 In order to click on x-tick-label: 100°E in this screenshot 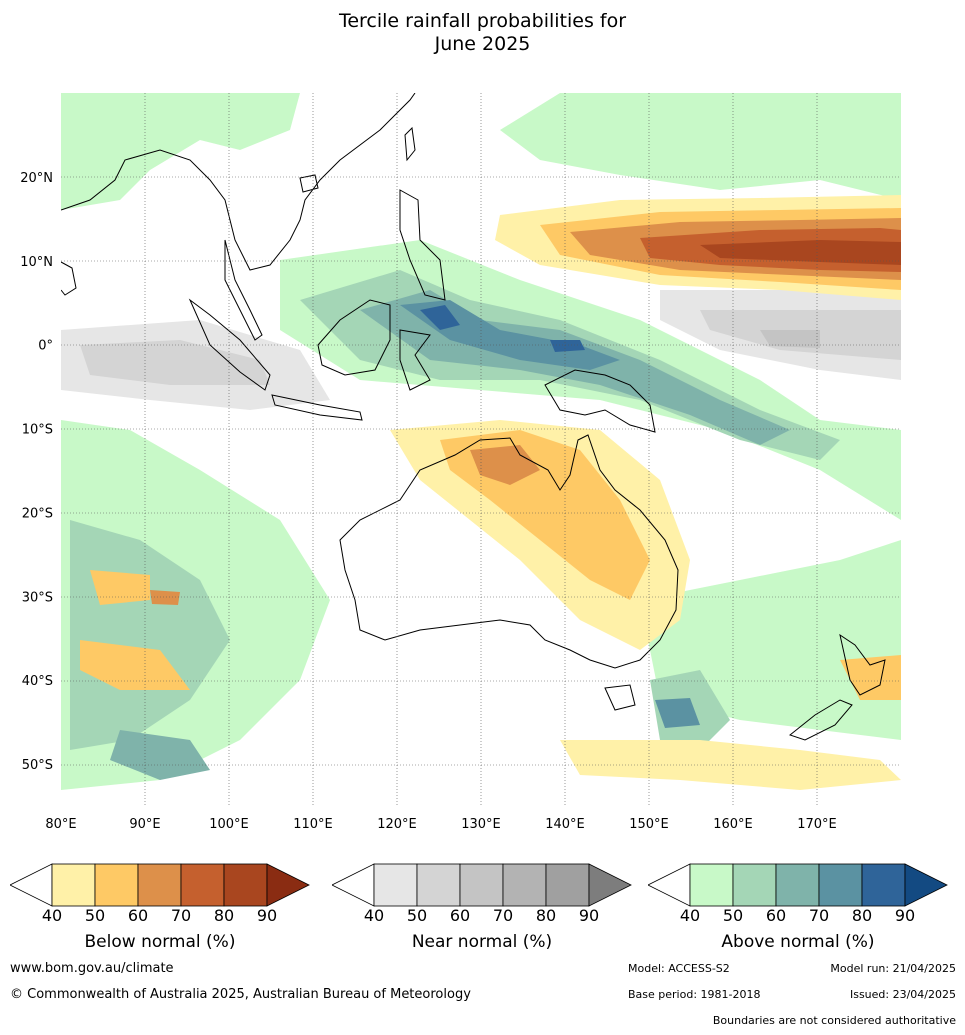, I will do `click(229, 824)`.